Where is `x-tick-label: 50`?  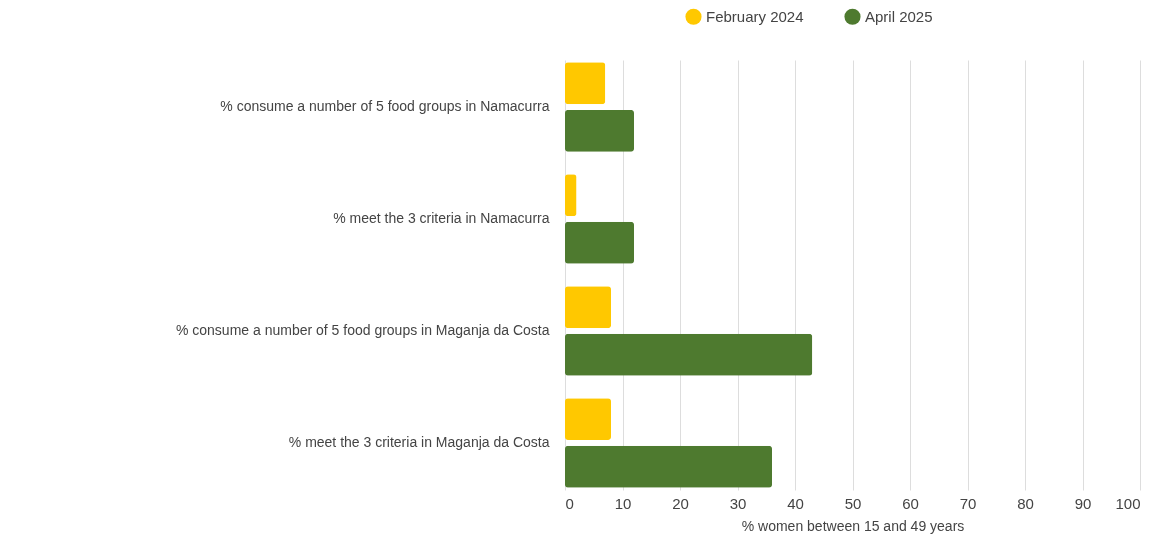
x-tick-label: 50 is located at coordinates (853, 503).